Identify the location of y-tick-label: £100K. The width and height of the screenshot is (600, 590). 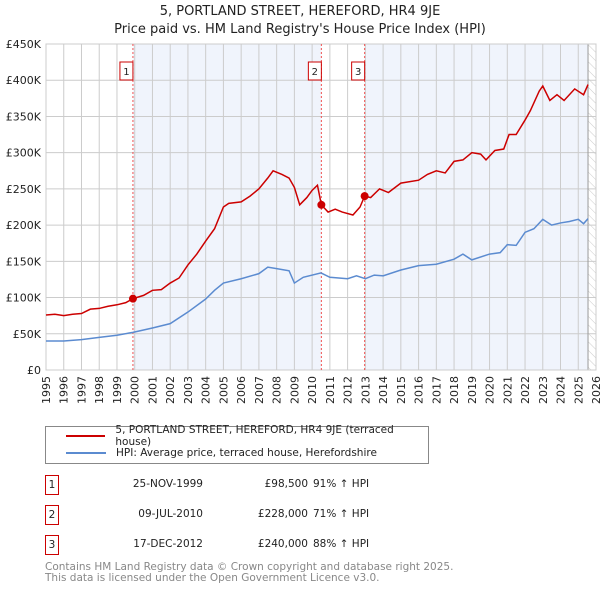
(24, 298).